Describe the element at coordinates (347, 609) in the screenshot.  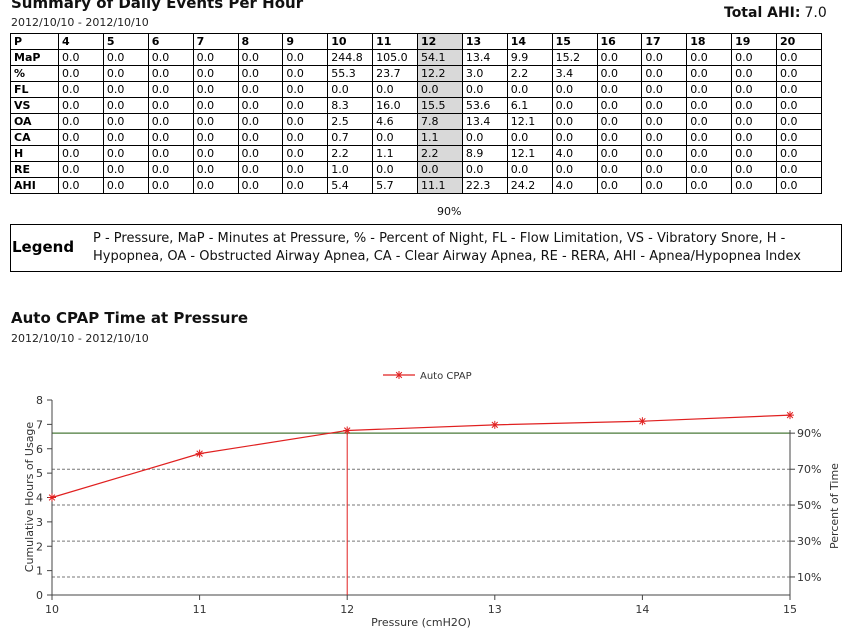
I see `x-tick-label: 12` at that location.